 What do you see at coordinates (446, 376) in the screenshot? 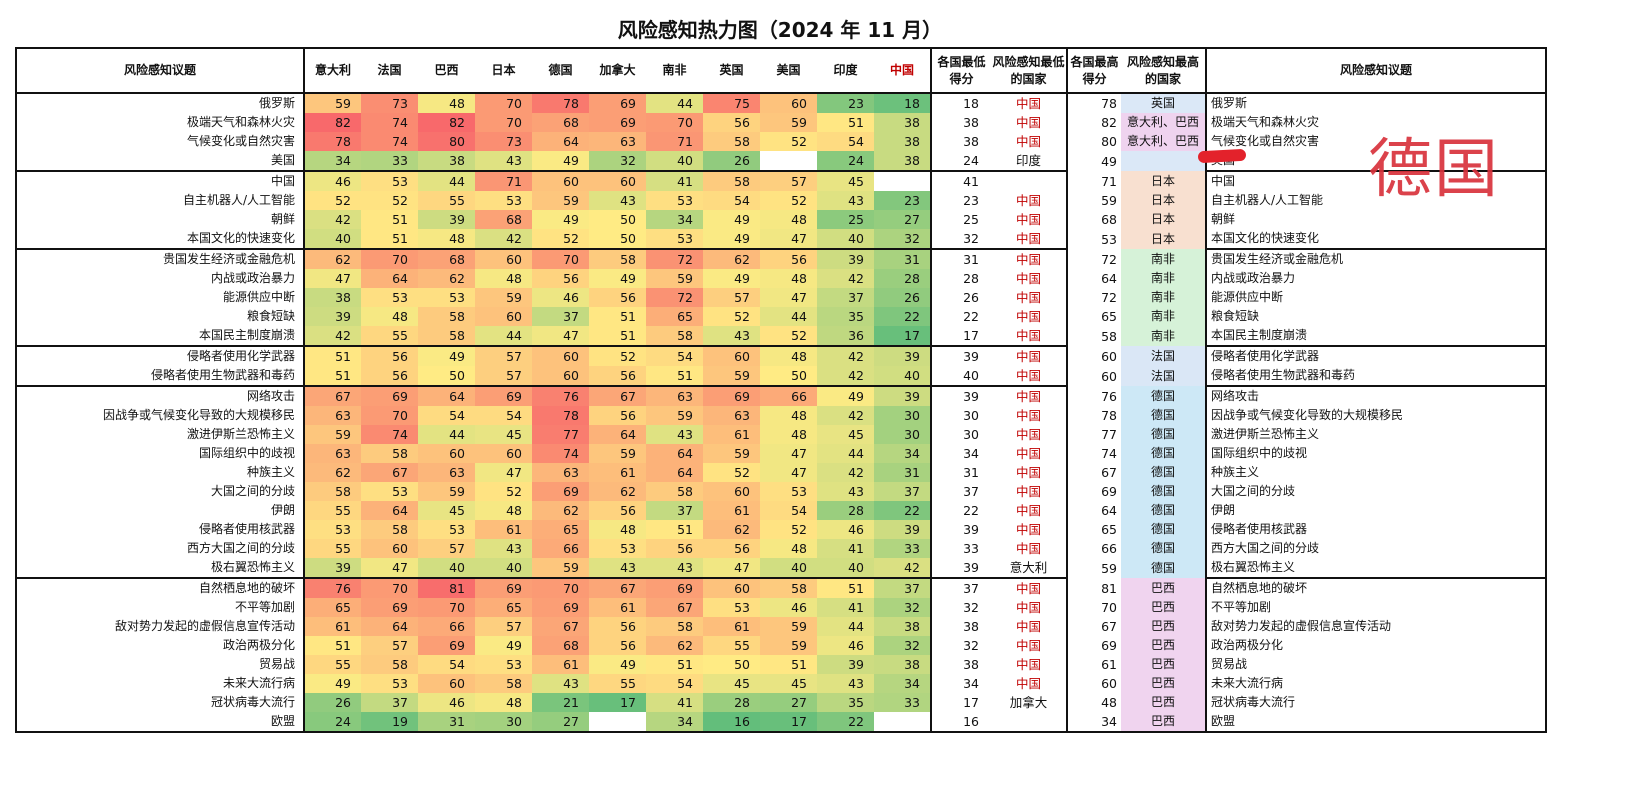
I see `heat-cell: 50` at bounding box center [446, 376].